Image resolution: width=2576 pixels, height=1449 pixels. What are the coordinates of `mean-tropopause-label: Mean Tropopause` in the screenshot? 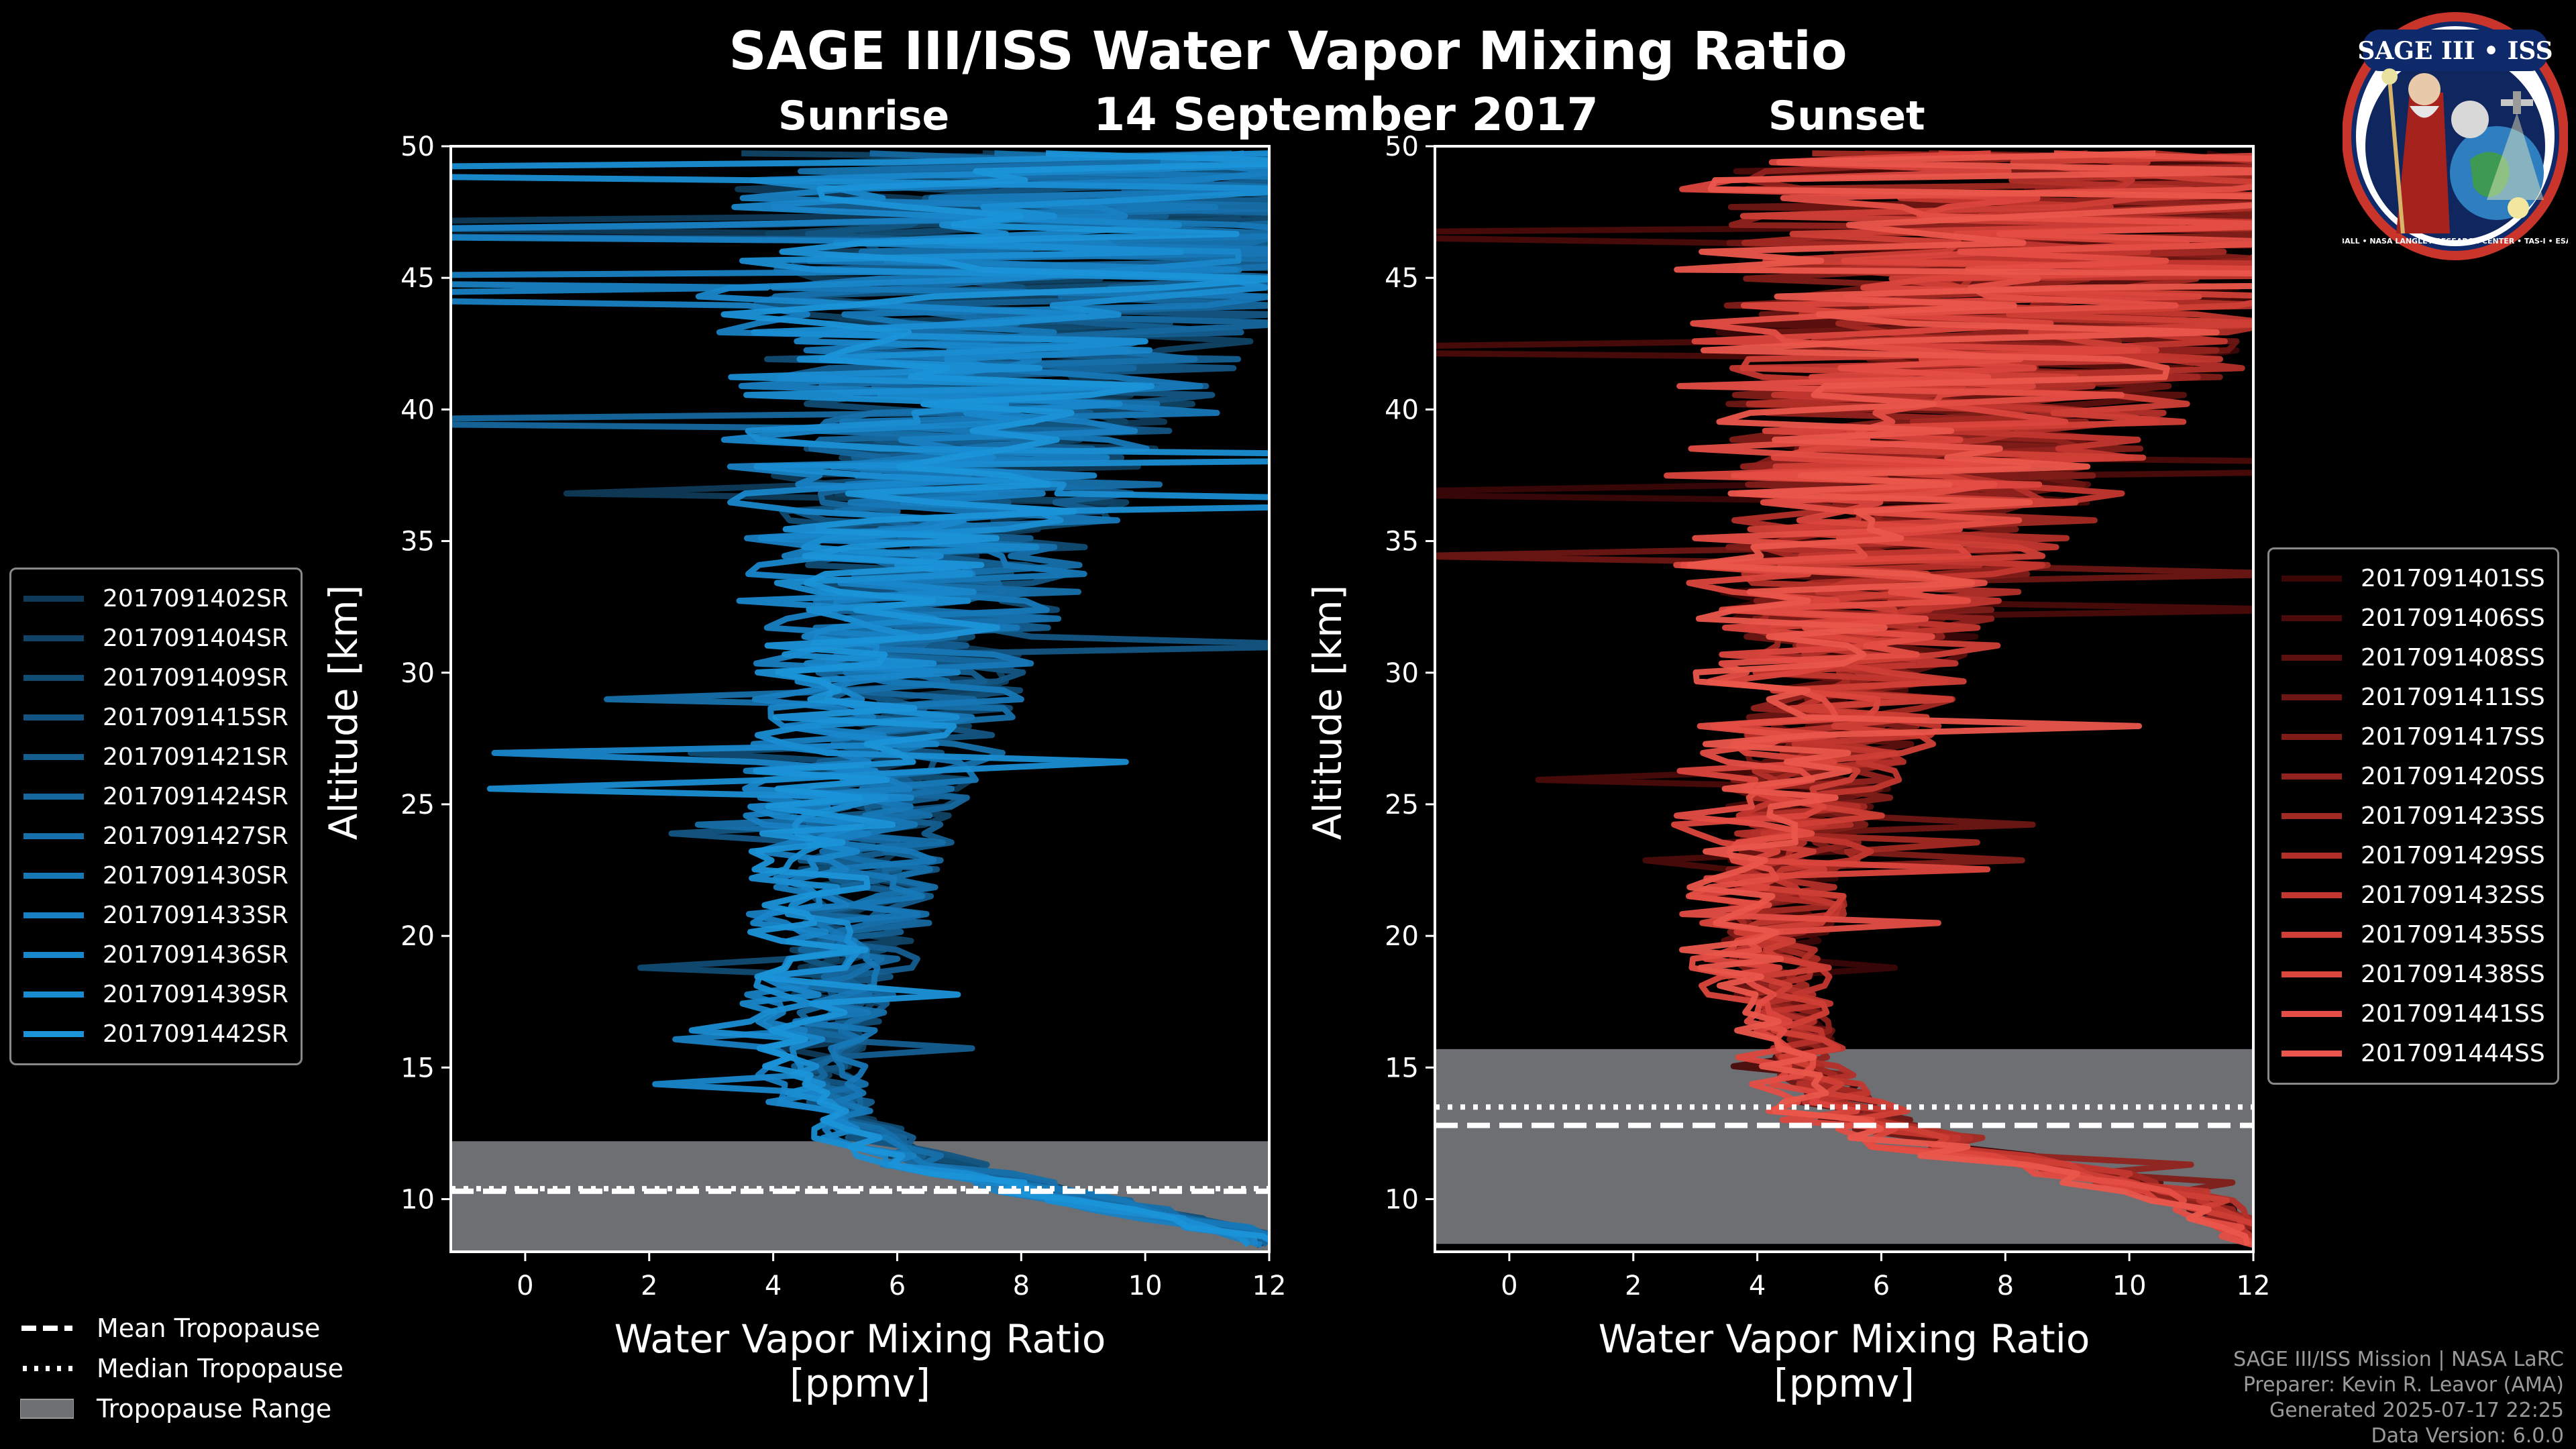 It's located at (209, 1328).